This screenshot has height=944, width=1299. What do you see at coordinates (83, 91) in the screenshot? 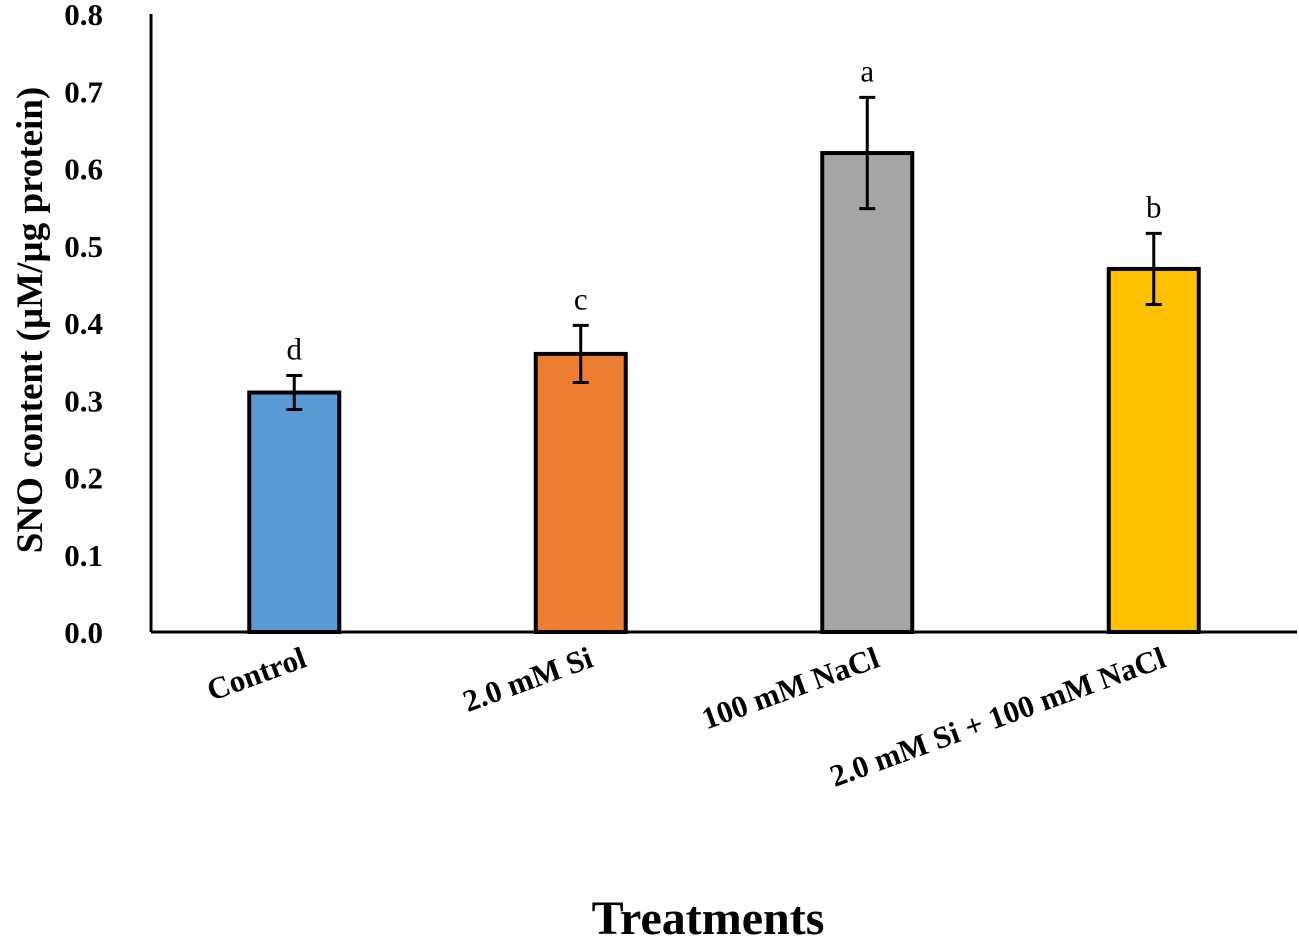
I see `y-tick-label: 0.7` at bounding box center [83, 91].